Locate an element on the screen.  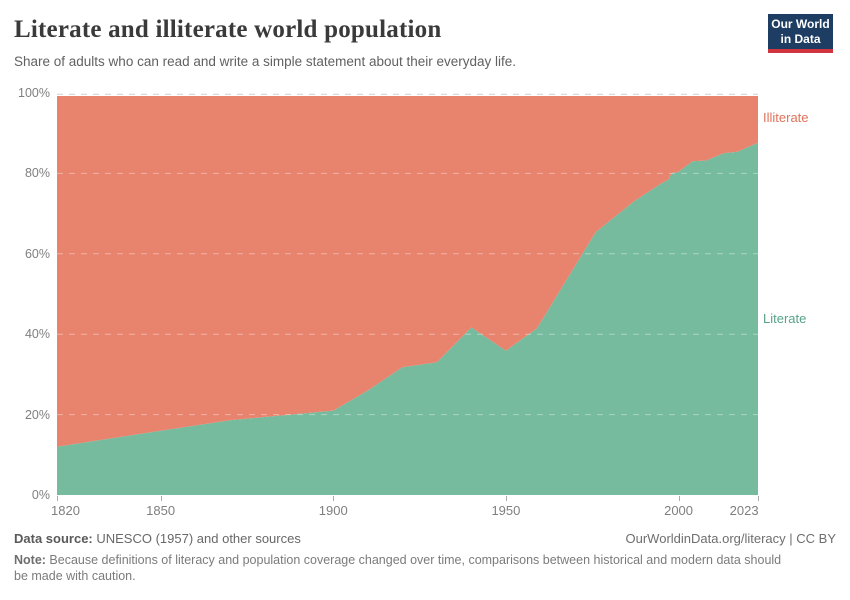
owid-logo-line1: Our World is located at coordinates (800, 24).